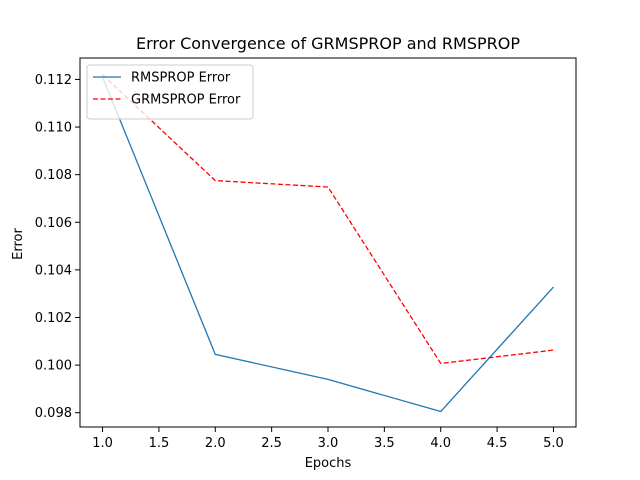  Describe the element at coordinates (53, 318) in the screenshot. I see `y-tick-label-2: 0.102` at that location.